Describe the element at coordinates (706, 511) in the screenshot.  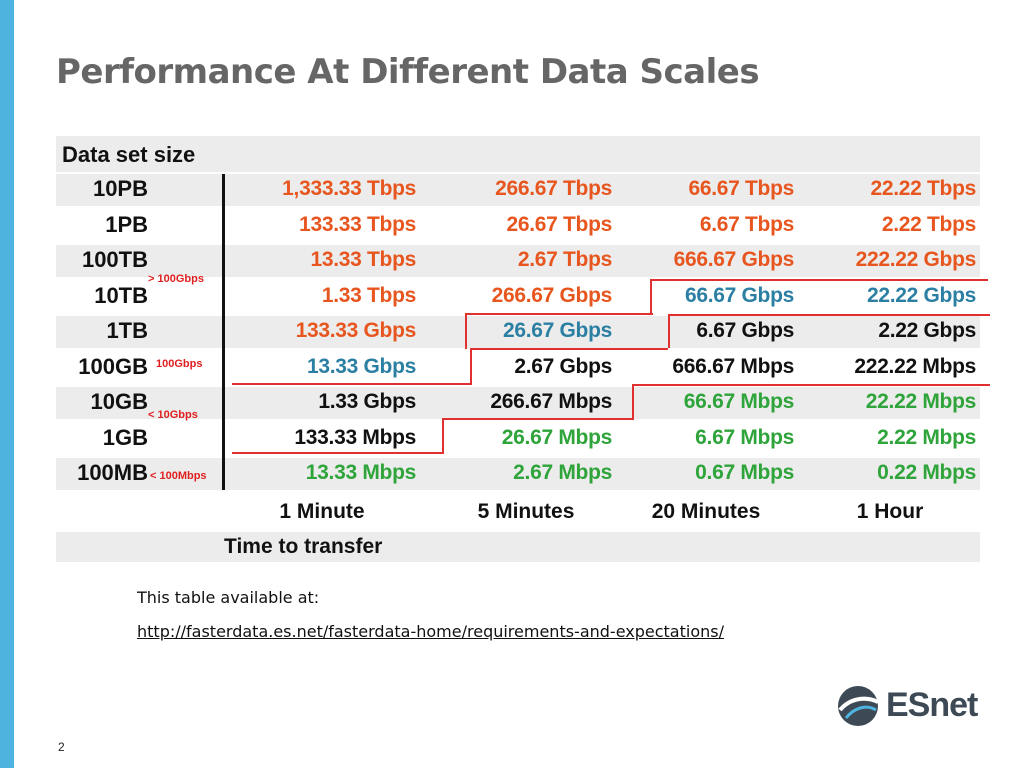
I see `time-column-20-minutes: 20 Minutes` at that location.